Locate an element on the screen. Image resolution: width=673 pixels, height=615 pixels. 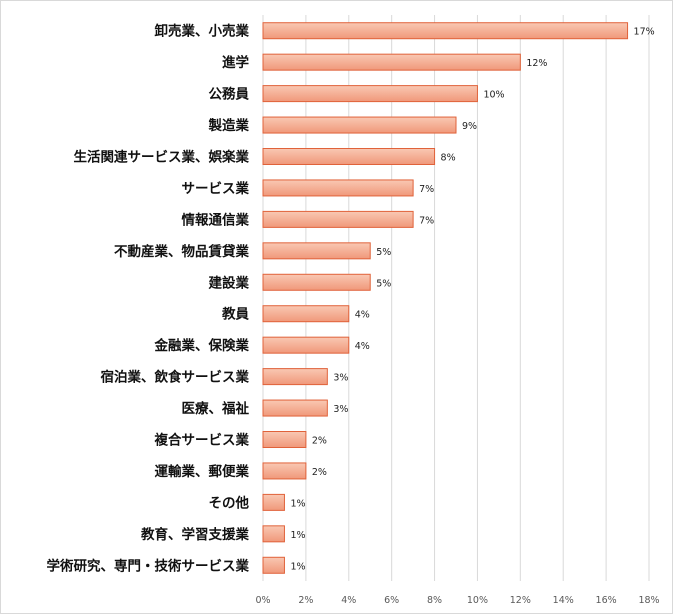
x-axis-tick-labels: 0% 2% 4% 6% 8% 10% 12% 14% 16% 18% is located at coordinates (457, 600).